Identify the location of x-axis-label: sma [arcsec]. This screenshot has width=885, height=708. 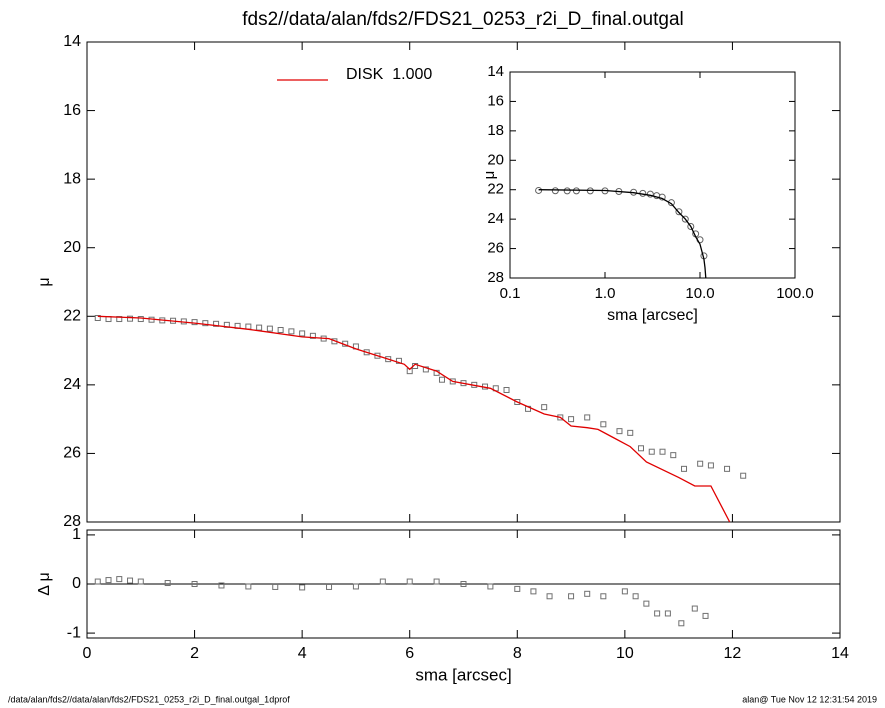
(652, 315).